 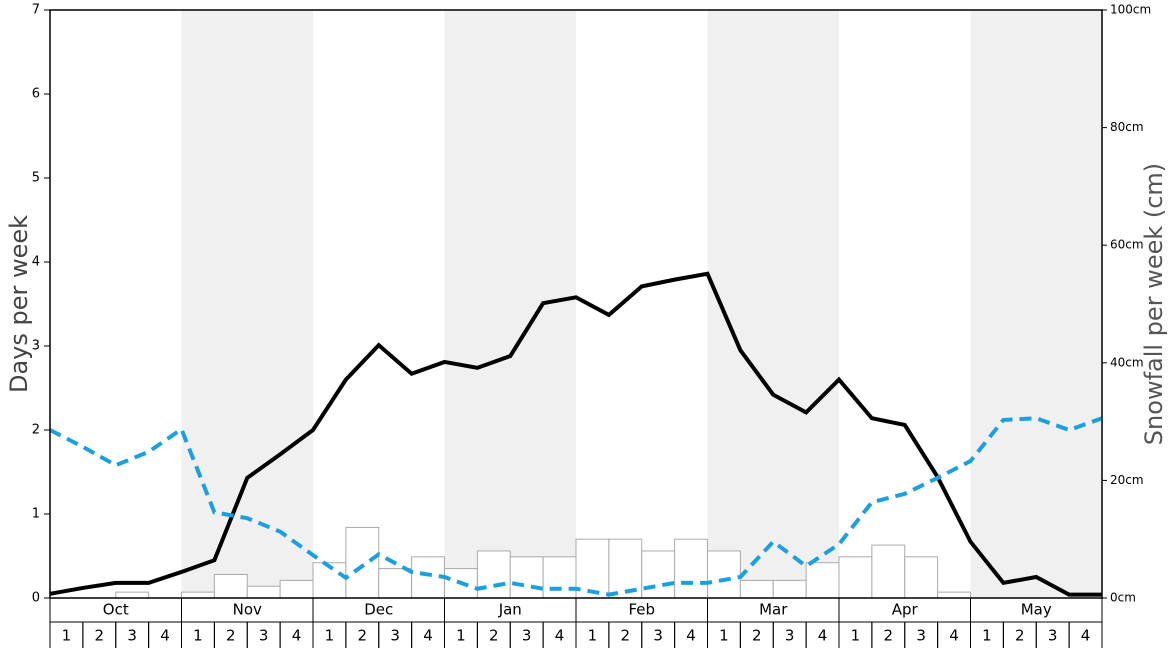 I want to click on y-axis-label: Days per week, so click(x=19, y=304).